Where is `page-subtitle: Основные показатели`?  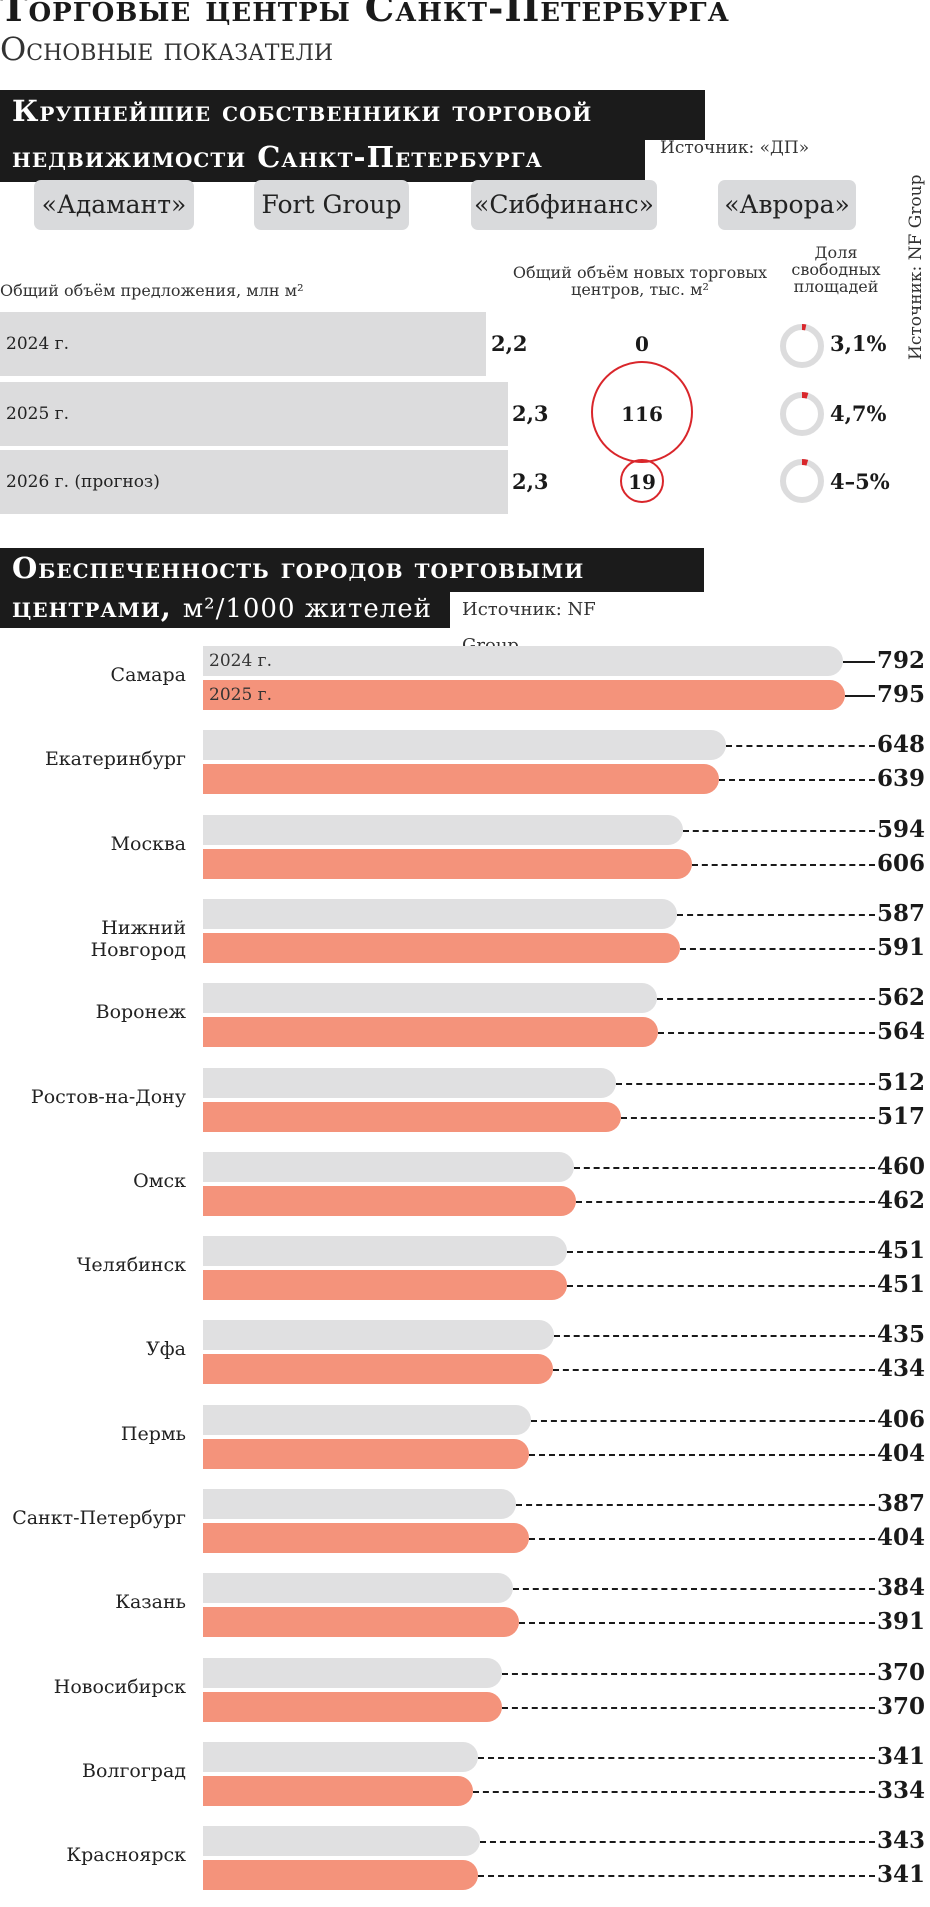 page-subtitle: Основные показатели is located at coordinates (167, 49).